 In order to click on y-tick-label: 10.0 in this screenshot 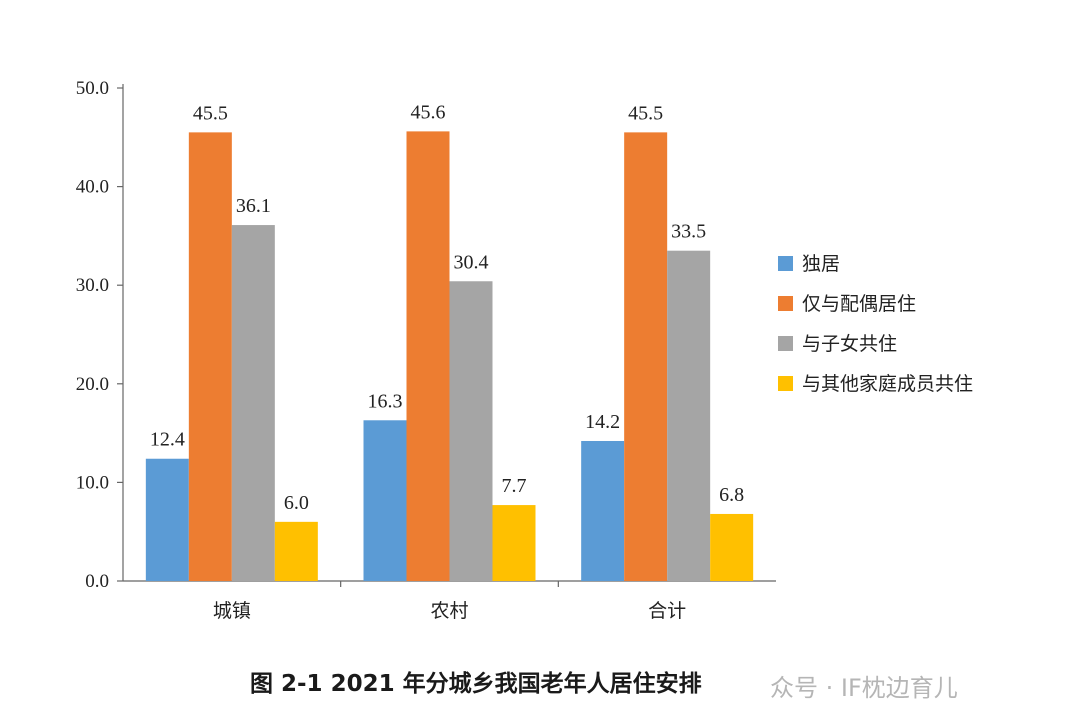, I will do `click(92, 482)`.